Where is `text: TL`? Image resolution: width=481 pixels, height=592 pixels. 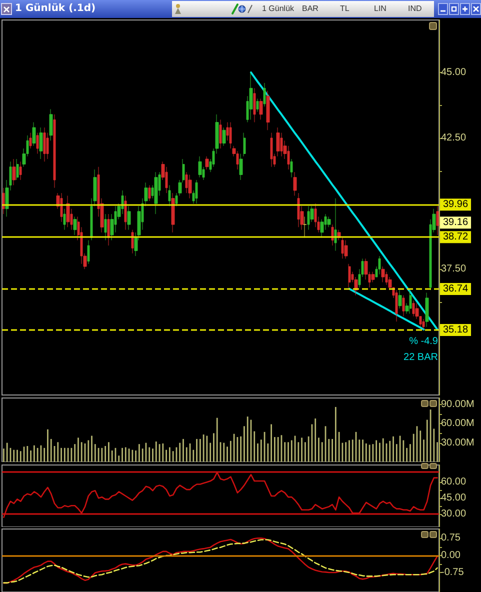
text: TL is located at coordinates (345, 9).